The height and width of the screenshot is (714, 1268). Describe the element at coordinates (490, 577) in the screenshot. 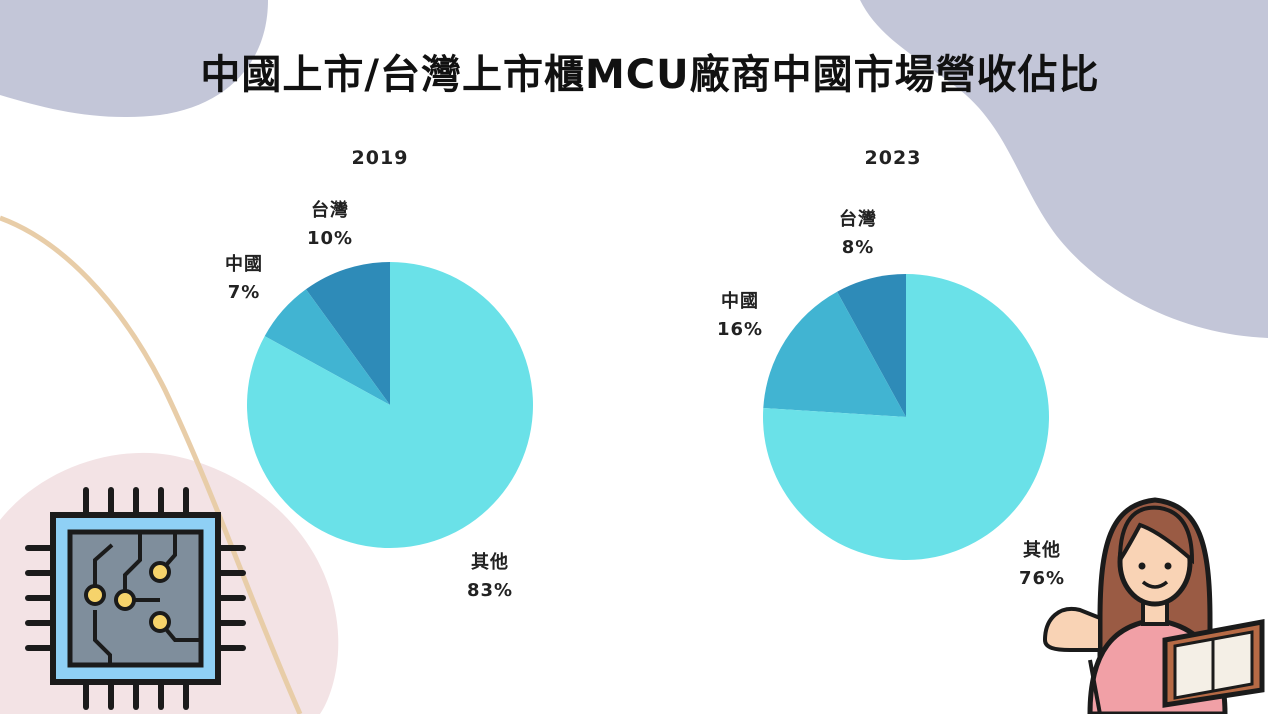

I see `label-2019-other: 其他 83%` at that location.